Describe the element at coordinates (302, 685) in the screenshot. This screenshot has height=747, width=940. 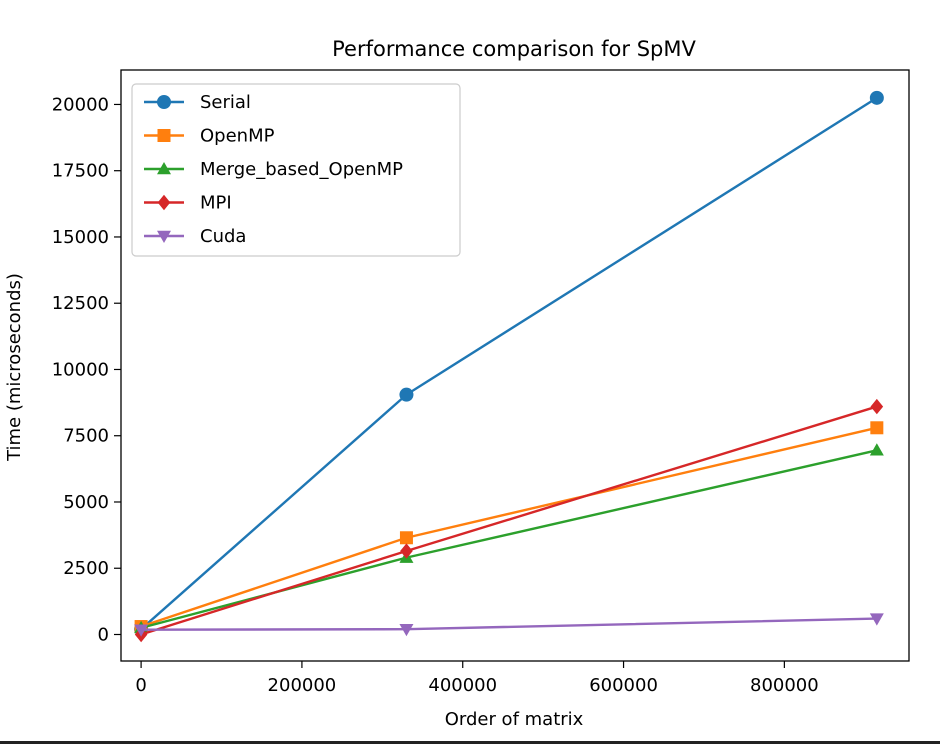
I see `x-tick-label: 200000` at that location.